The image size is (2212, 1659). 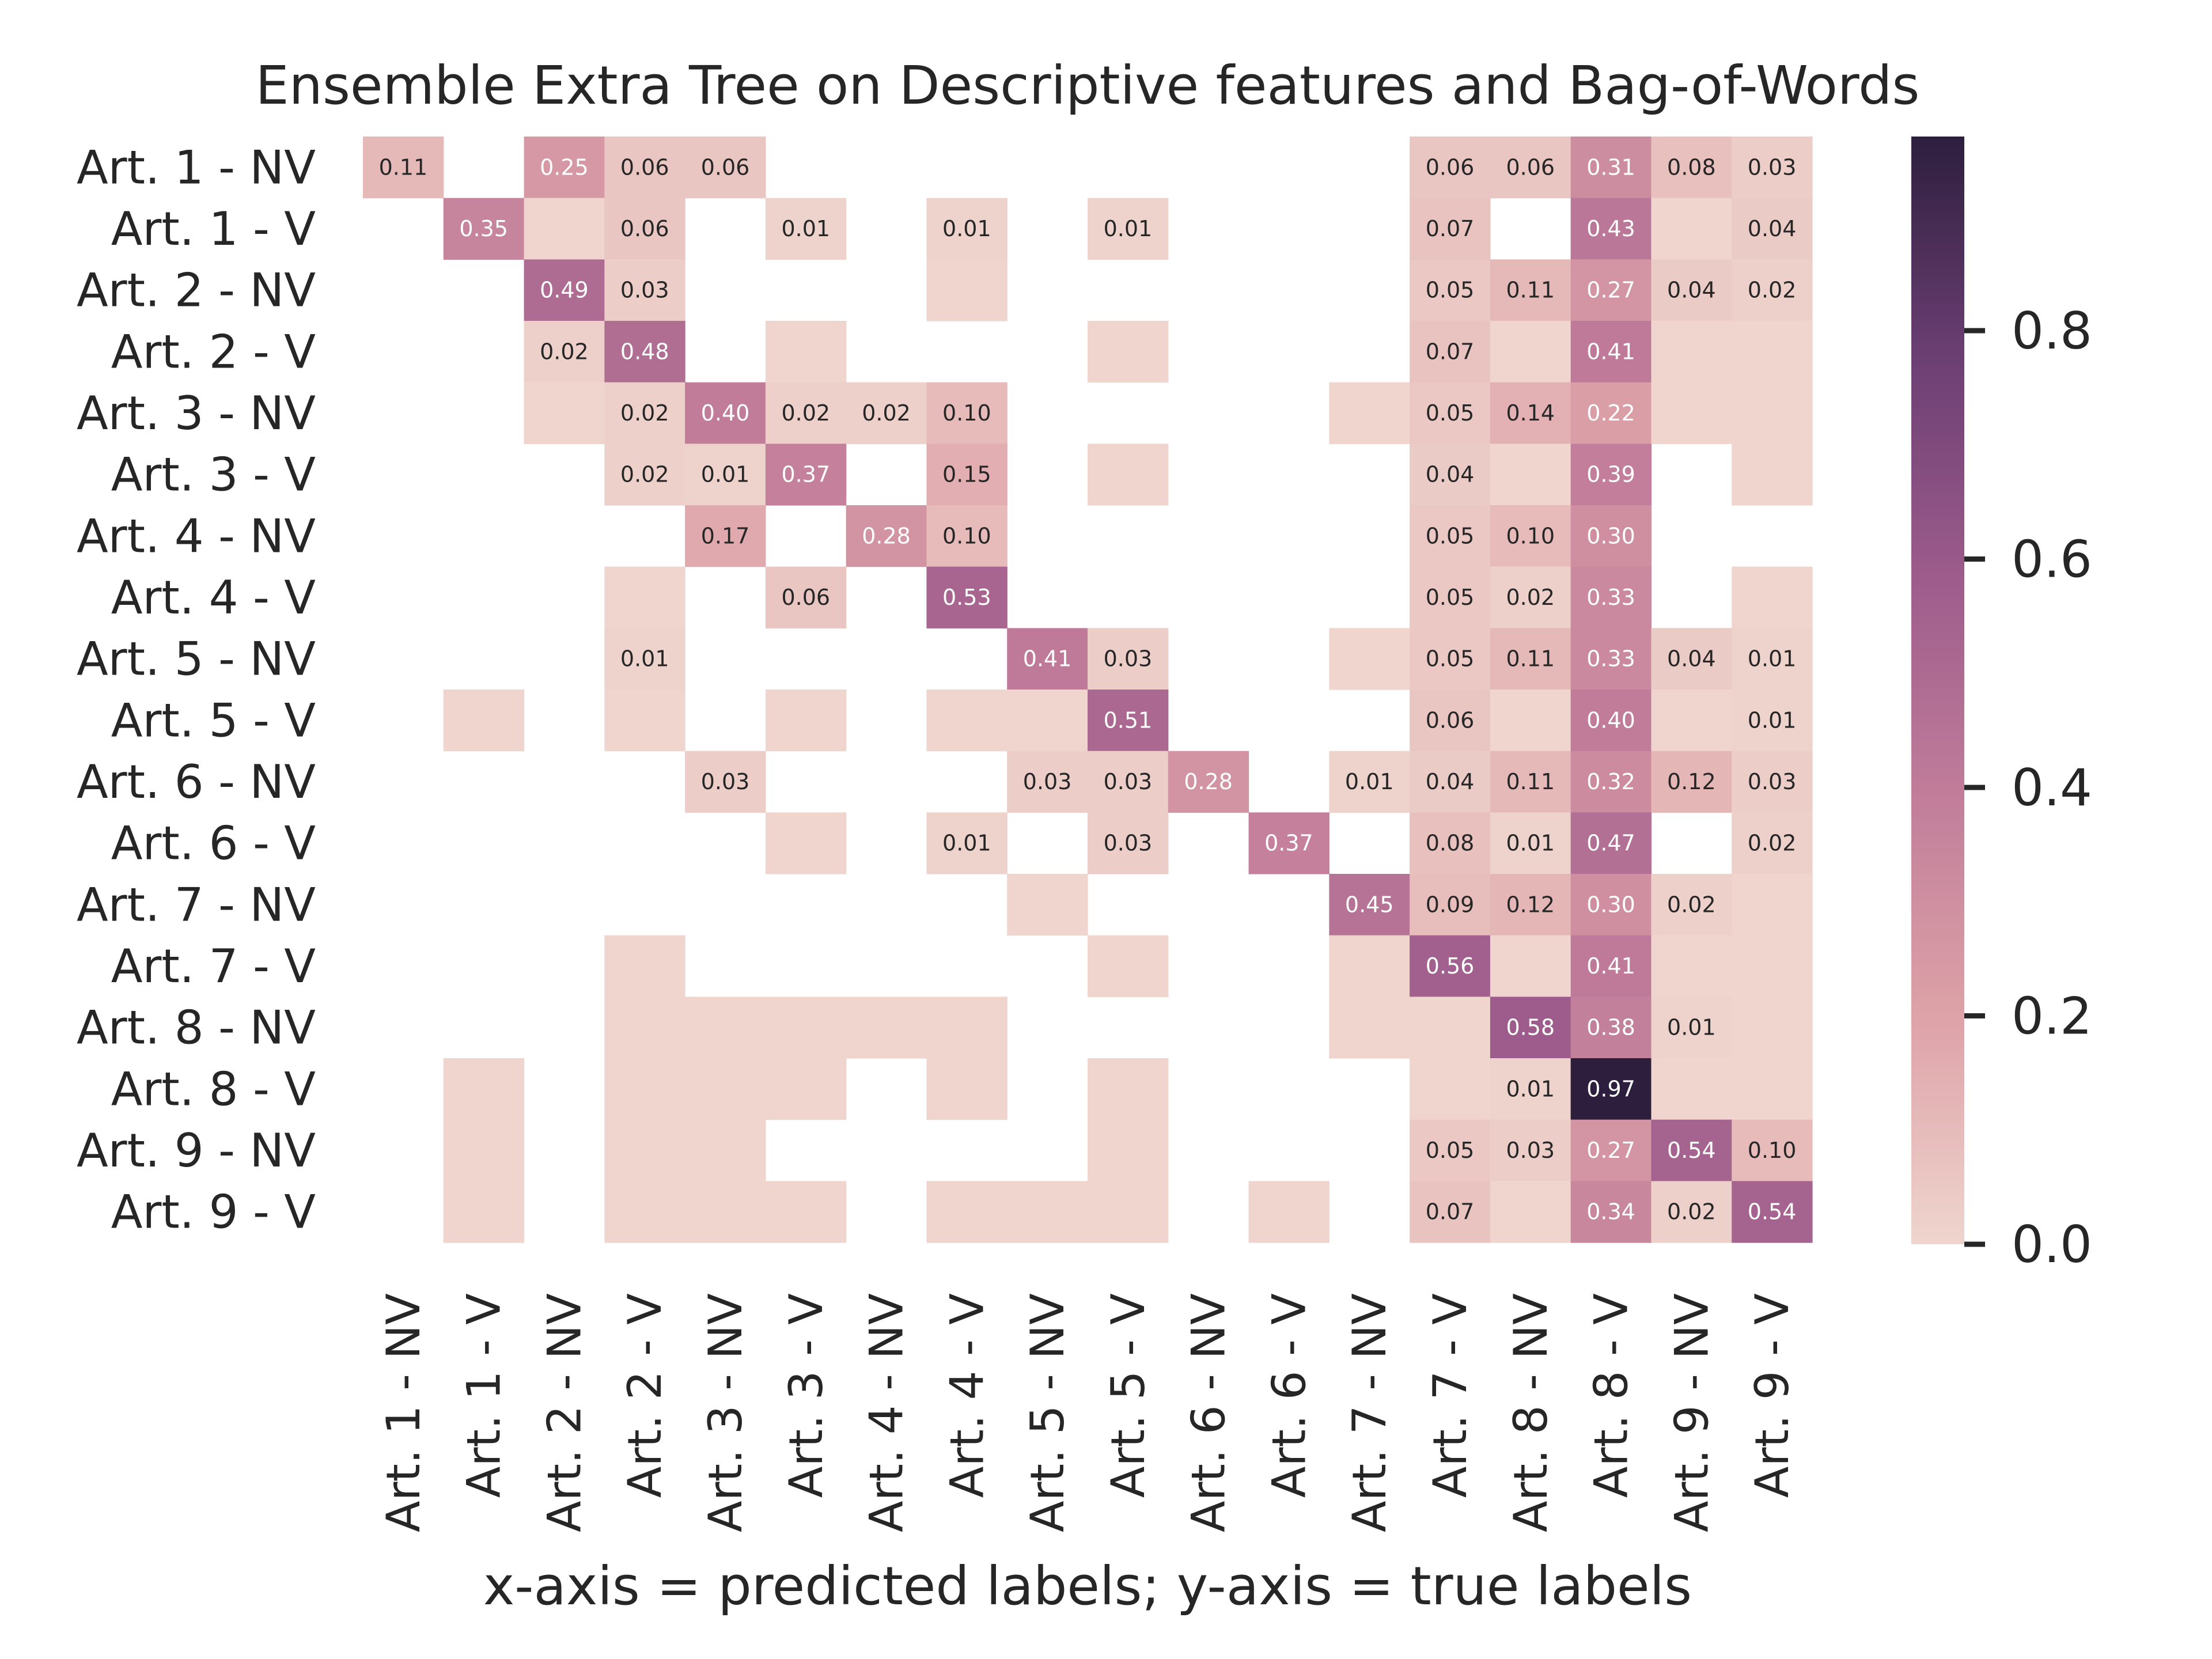 I want to click on x-tick-label: Art. 3 - V, so click(x=806, y=1395).